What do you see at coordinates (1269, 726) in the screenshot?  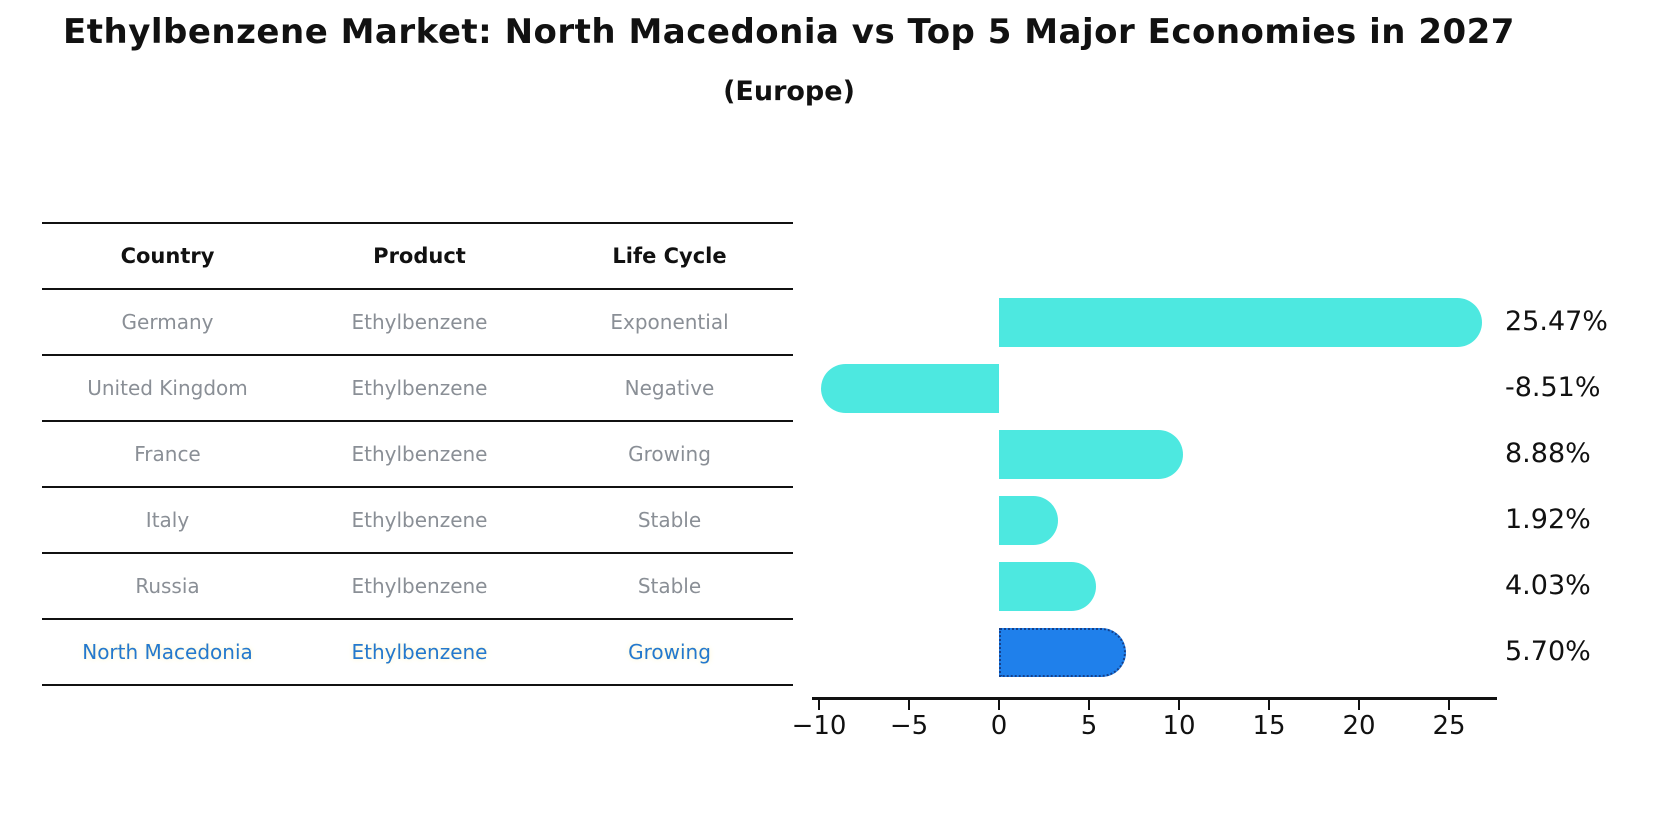 I see `x-tick-label: 15` at bounding box center [1269, 726].